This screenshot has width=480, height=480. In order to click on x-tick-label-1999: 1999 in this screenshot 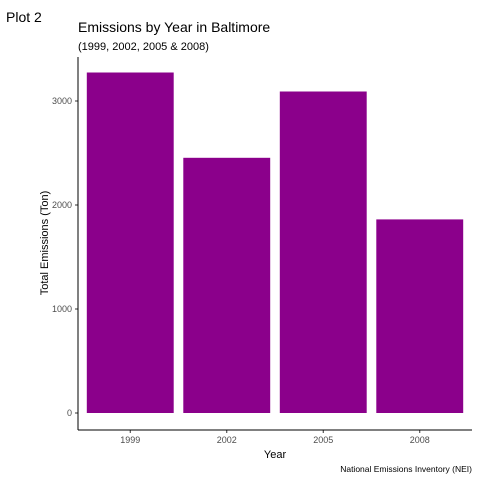, I will do `click(130, 440)`.